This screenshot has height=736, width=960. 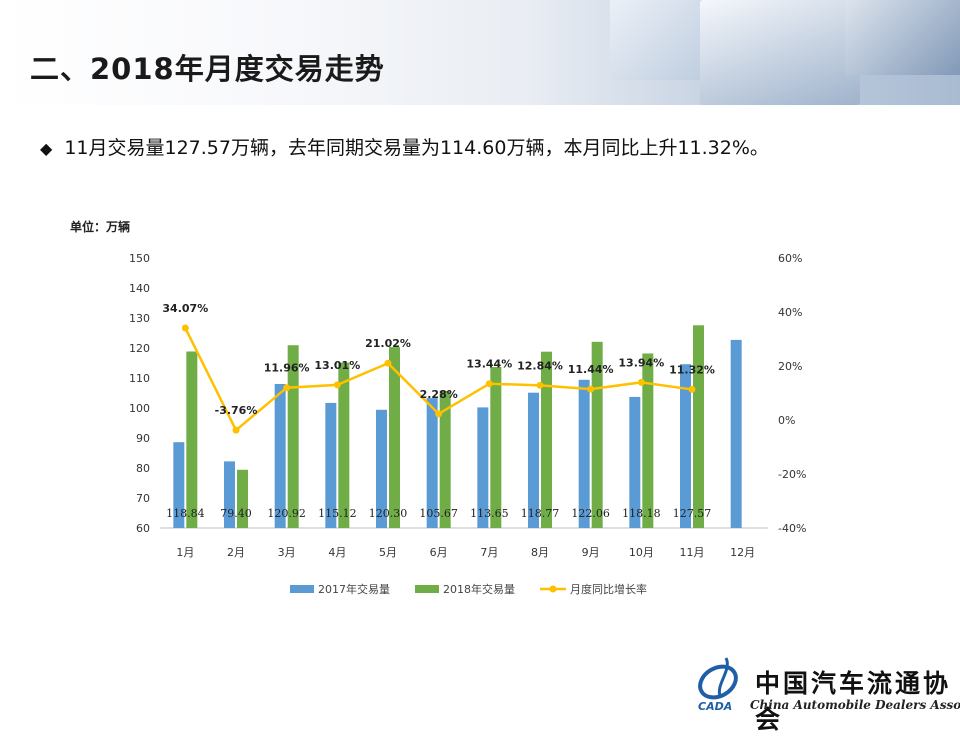 What do you see at coordinates (286, 513) in the screenshot?
I see `bar-2018-data-label: 120.92` at bounding box center [286, 513].